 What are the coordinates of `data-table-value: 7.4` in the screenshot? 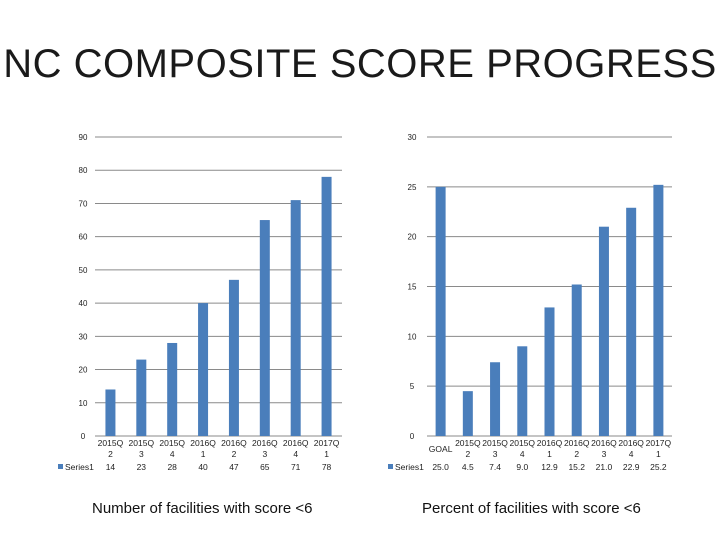 It's located at (495, 467).